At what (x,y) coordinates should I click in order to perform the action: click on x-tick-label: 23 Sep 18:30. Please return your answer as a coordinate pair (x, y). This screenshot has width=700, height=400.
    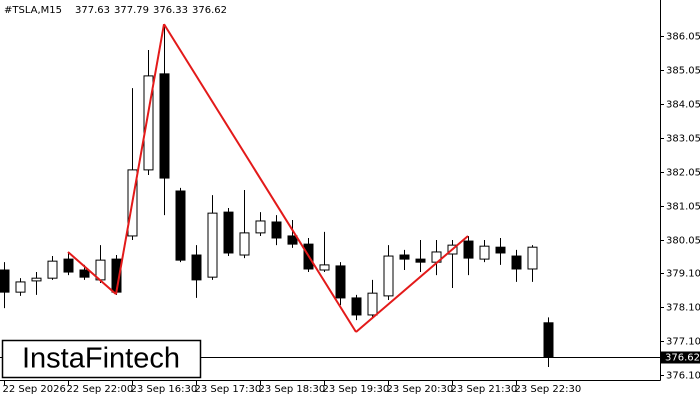
    Looking at the image, I should click on (292, 389).